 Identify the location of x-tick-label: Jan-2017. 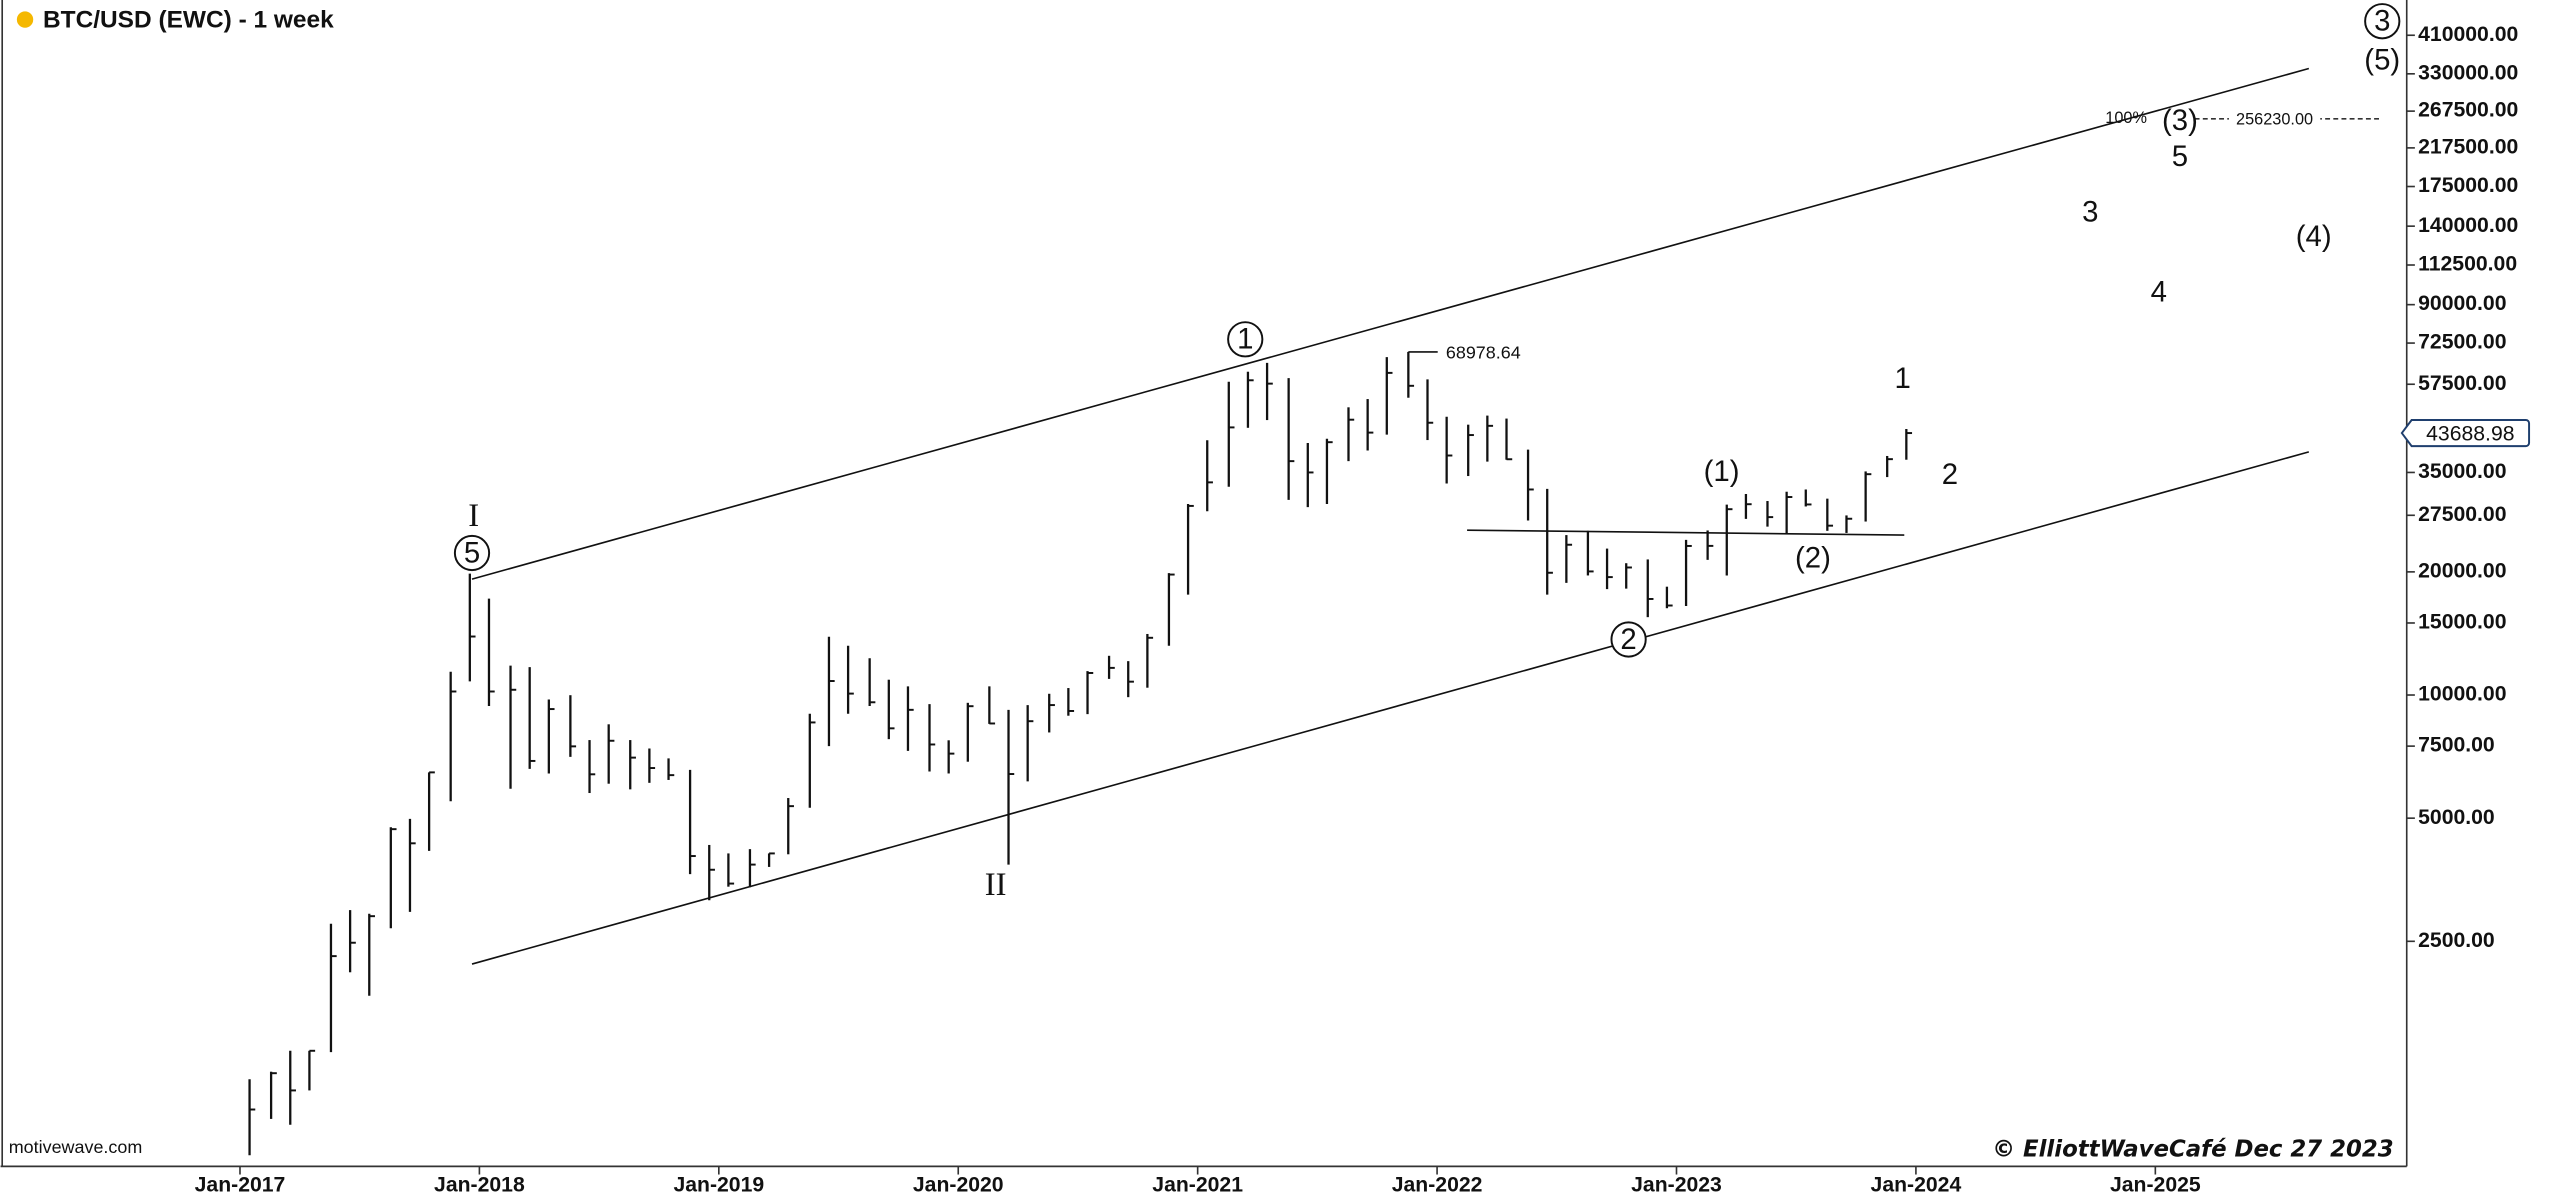
(240, 1185).